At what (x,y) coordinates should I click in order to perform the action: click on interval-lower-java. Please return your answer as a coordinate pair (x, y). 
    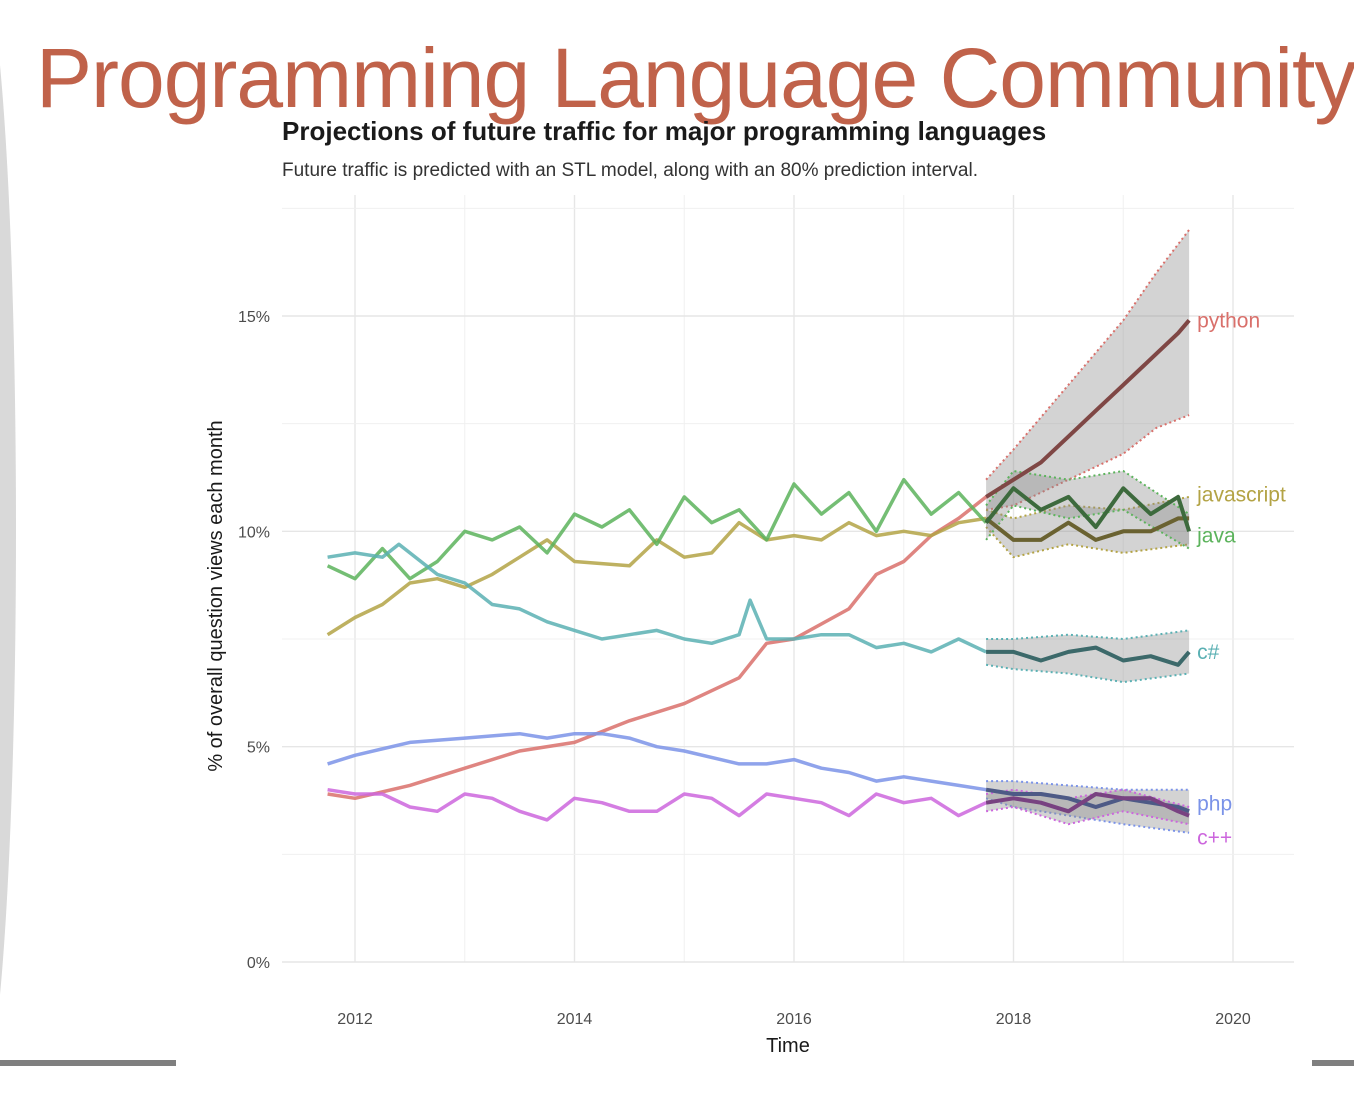
    Looking at the image, I should click on (1087, 527).